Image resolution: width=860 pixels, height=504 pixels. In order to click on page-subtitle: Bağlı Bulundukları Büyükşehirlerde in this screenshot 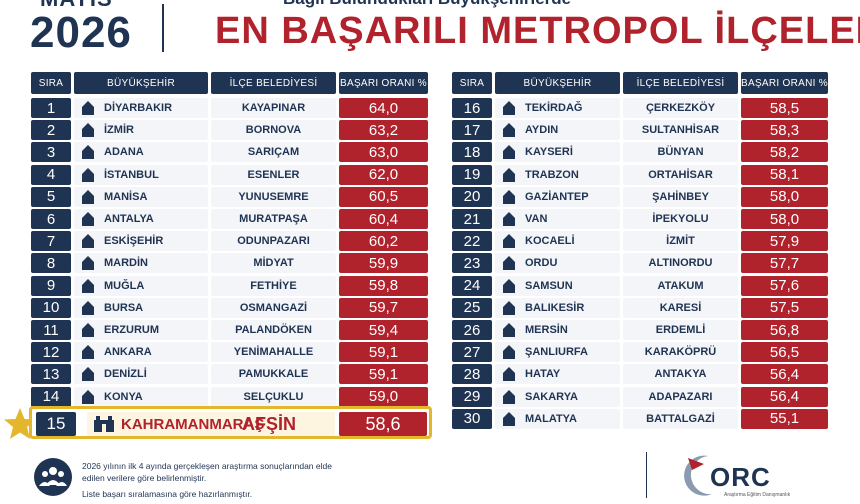, I will do `click(427, 4)`.